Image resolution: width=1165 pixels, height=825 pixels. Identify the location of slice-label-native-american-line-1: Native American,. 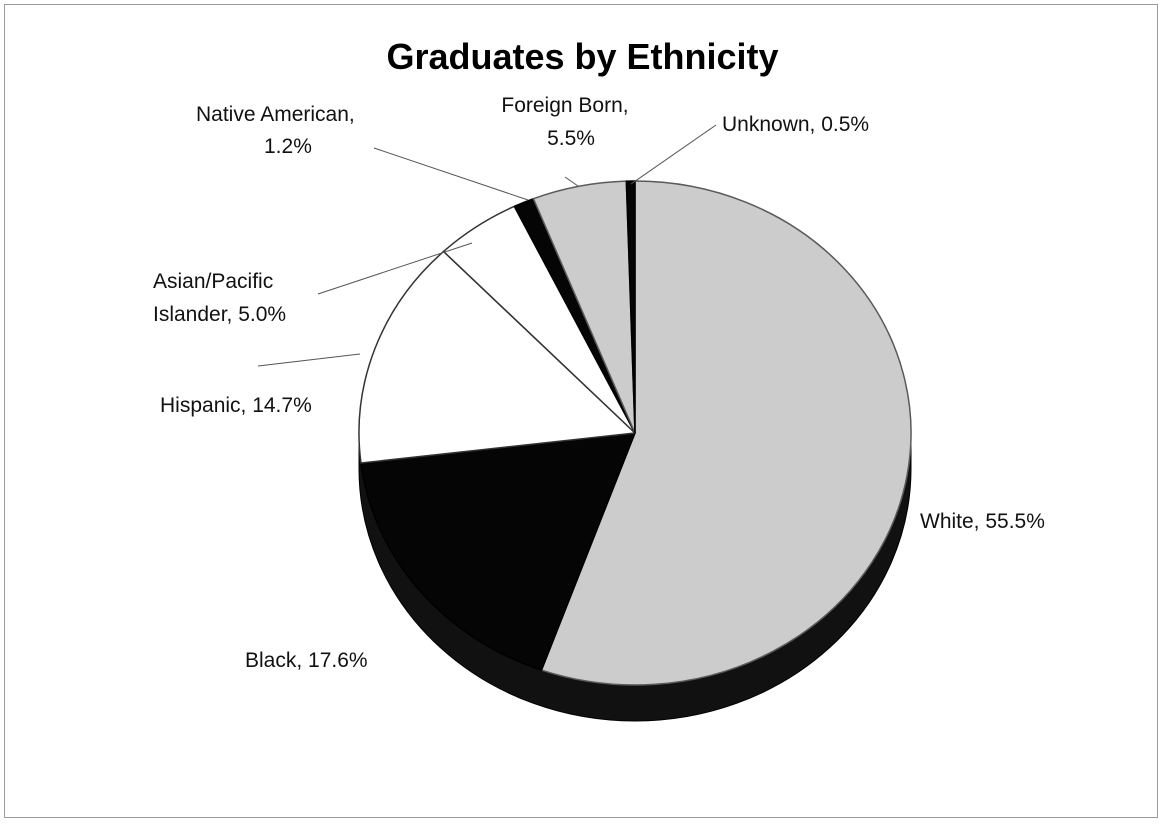
(275, 114).